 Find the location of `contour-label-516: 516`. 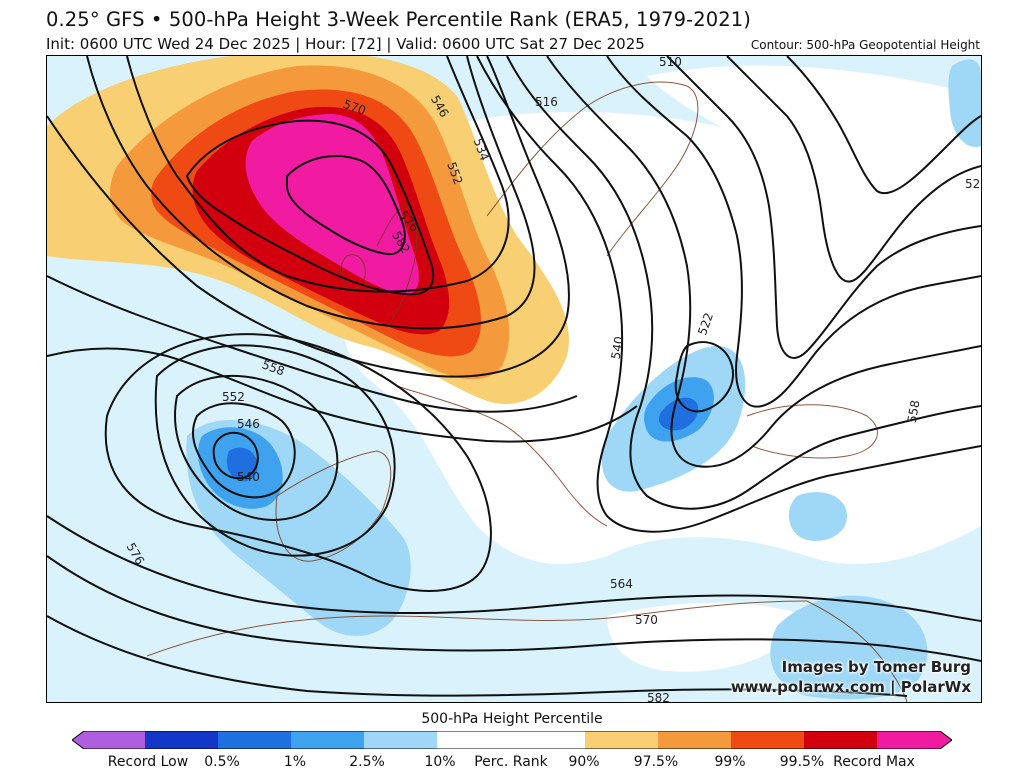

contour-label-516: 516 is located at coordinates (546, 102).